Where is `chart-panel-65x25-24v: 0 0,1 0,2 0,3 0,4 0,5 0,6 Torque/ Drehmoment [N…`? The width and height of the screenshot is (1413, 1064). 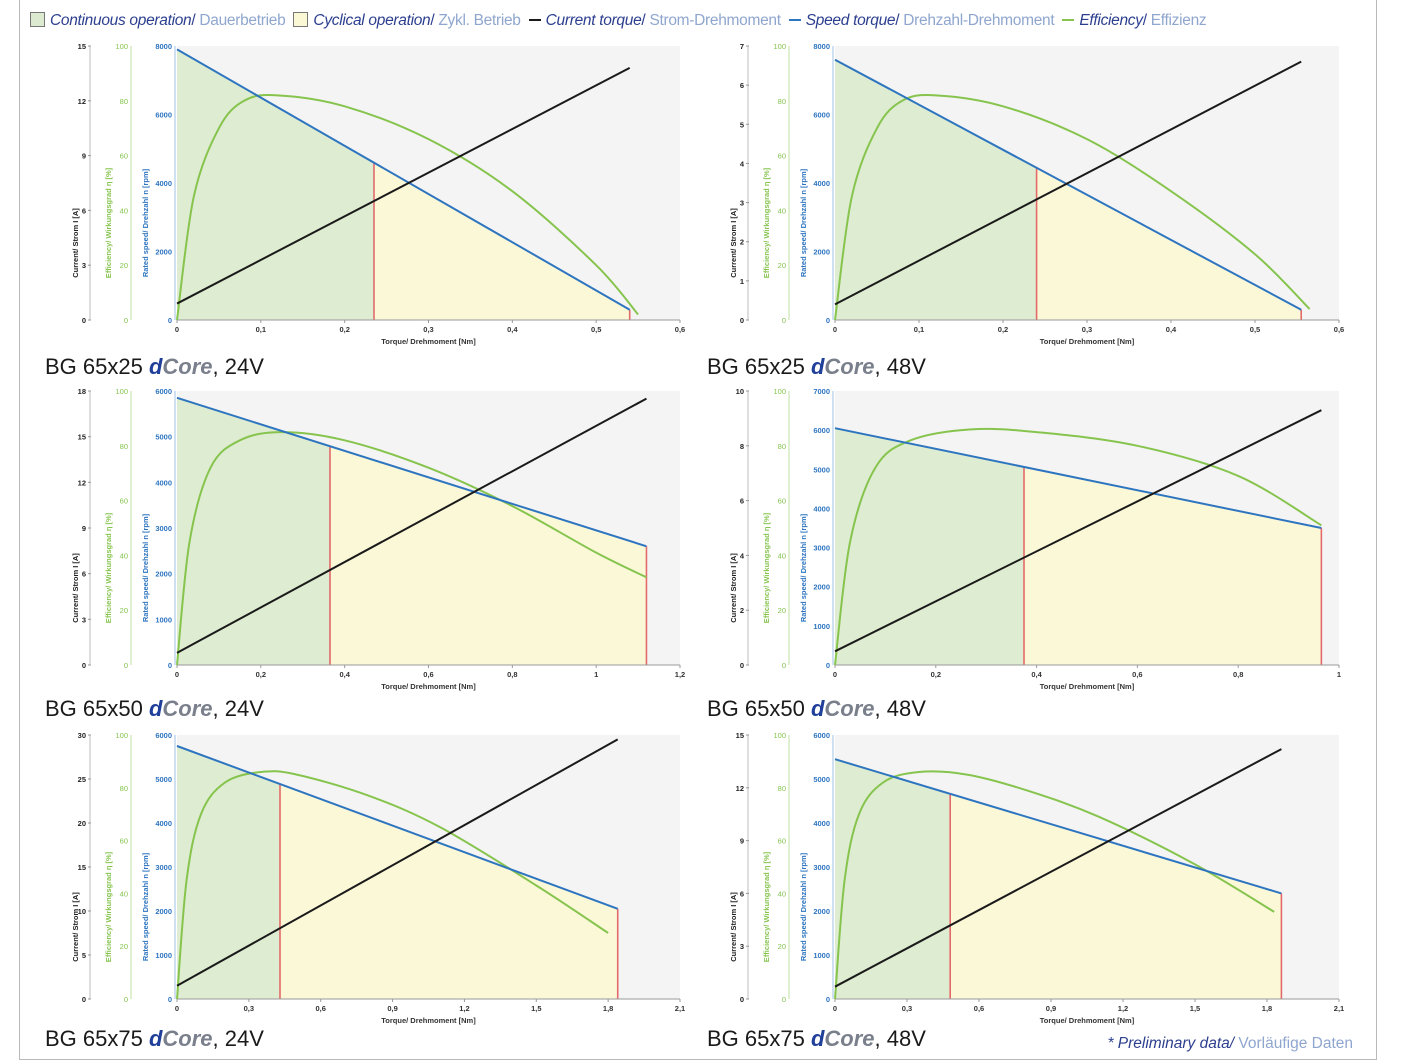 chart-panel-65x25-24v: 0 0,1 0,2 0,3 0,4 0,5 0,6 Torque/ Drehmoment [N… is located at coordinates (357, 193).